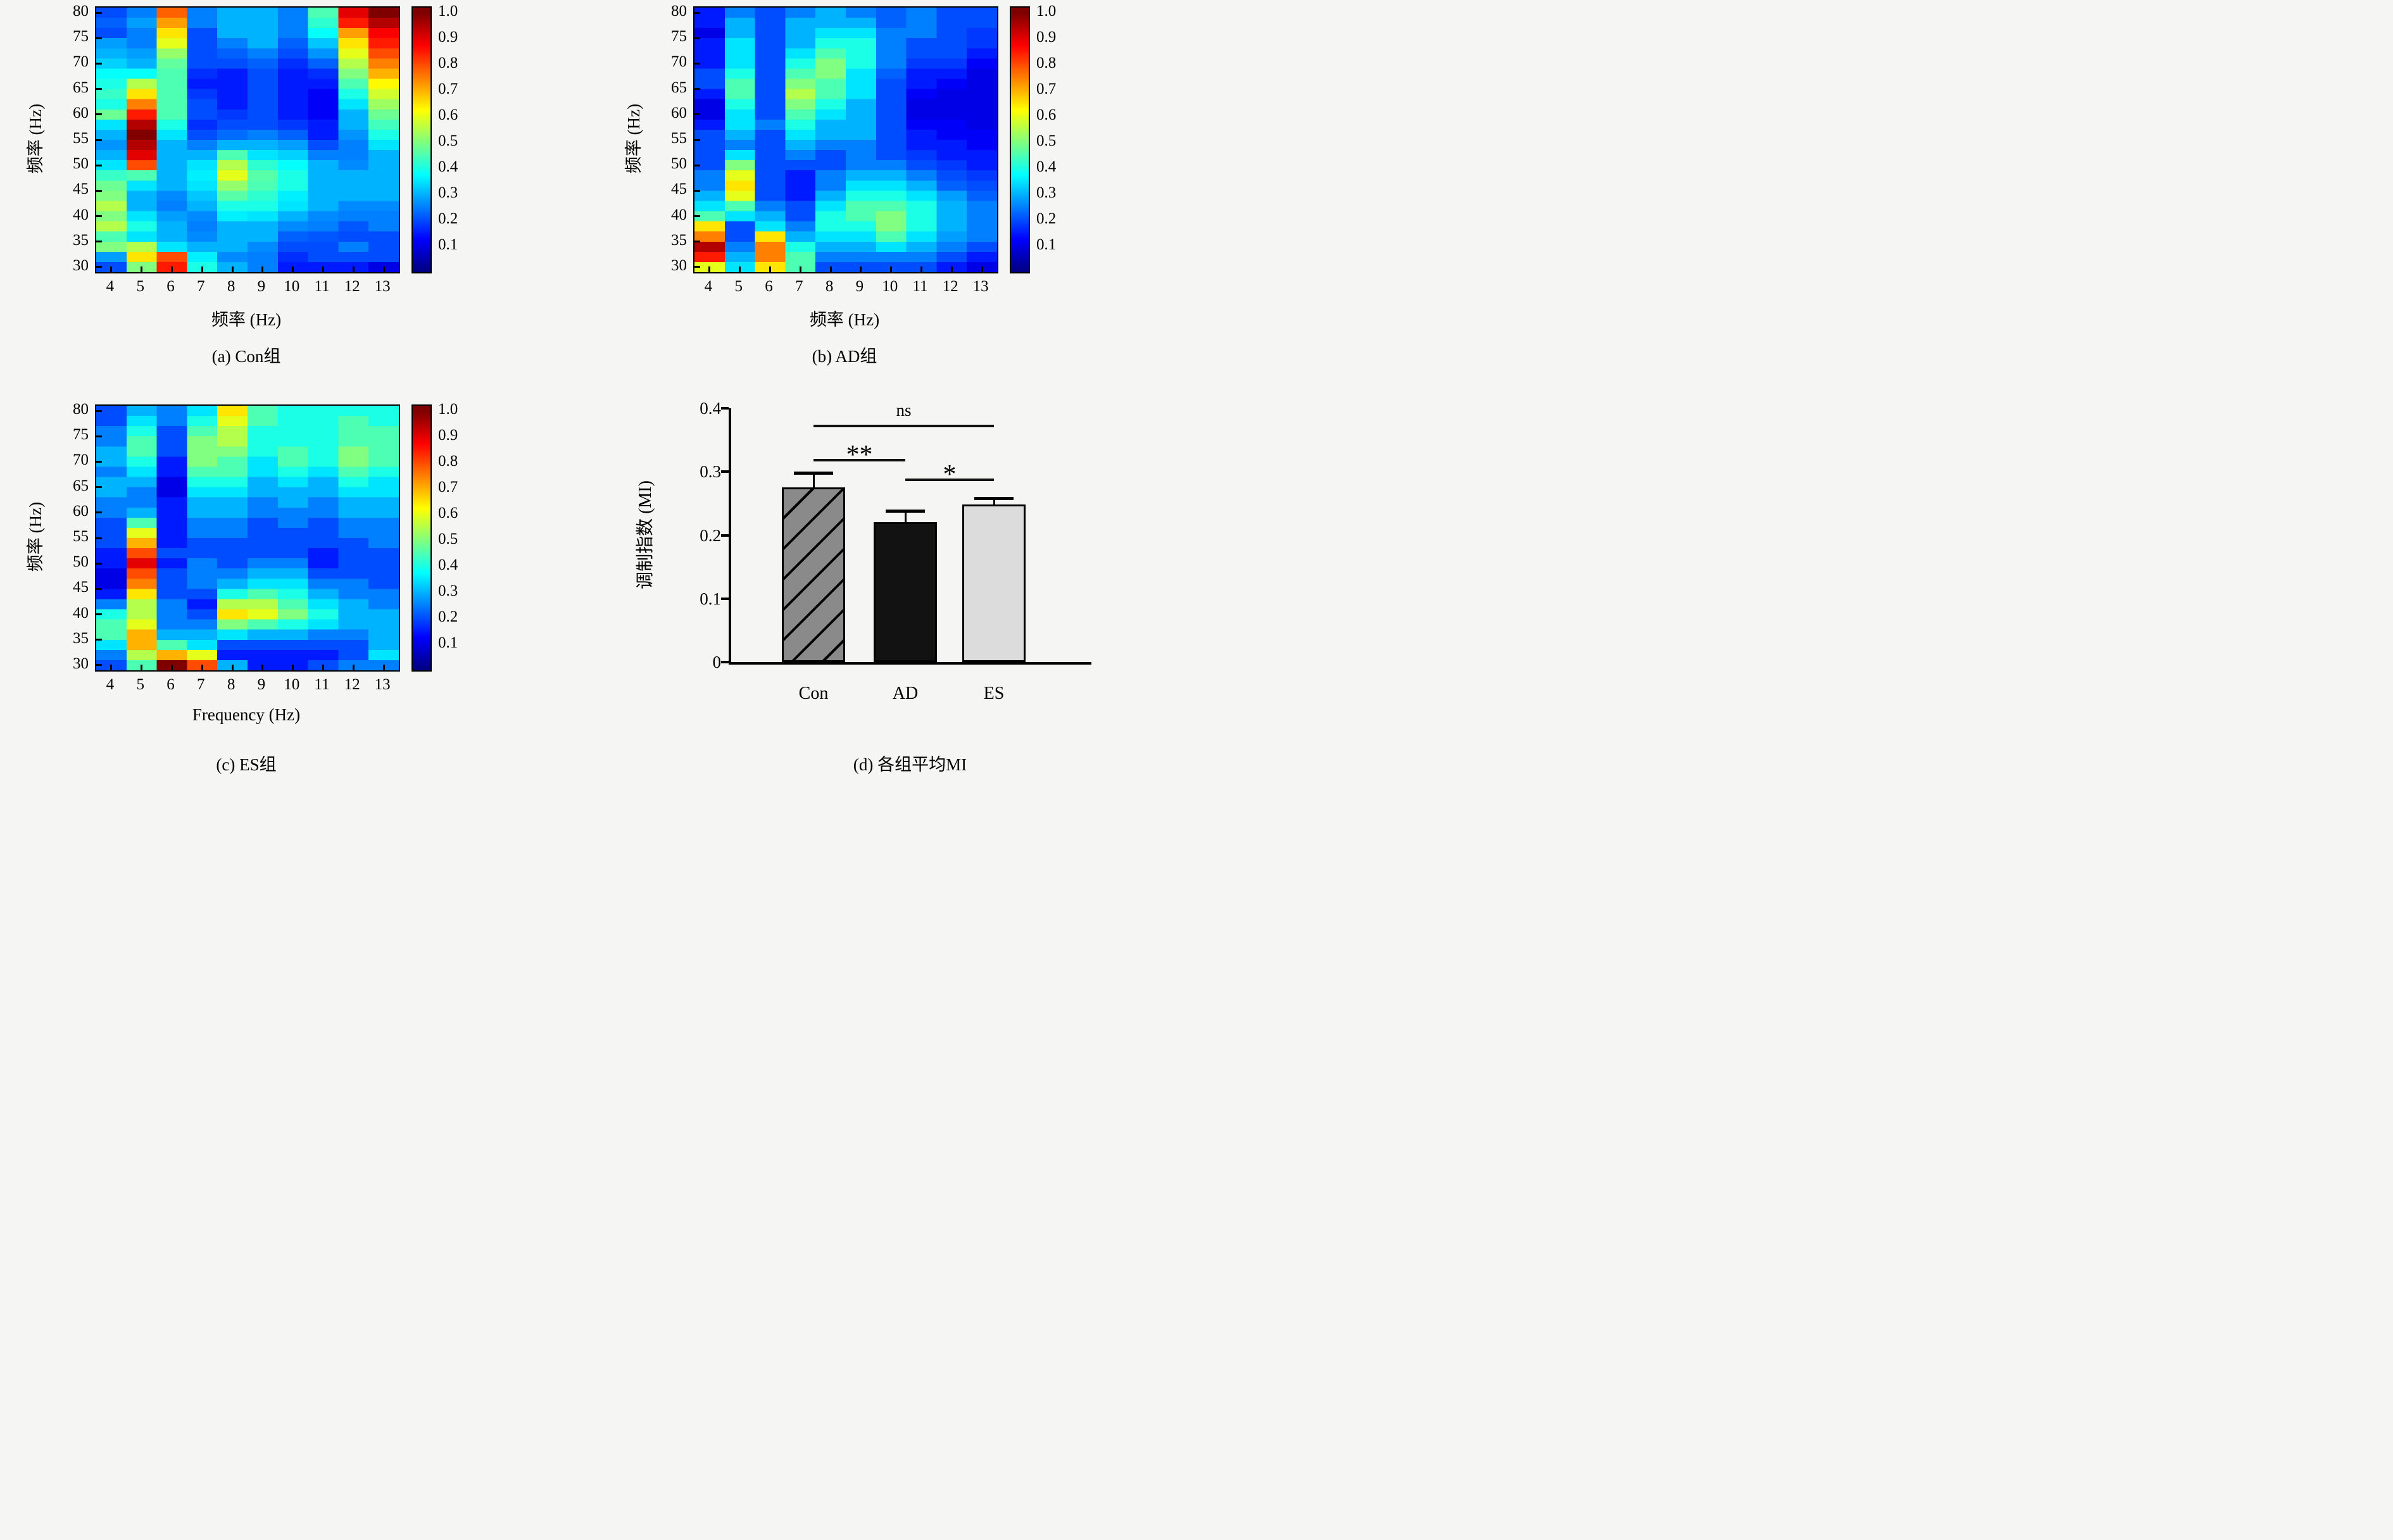  What do you see at coordinates (906, 592) in the screenshot?
I see `bar-ad` at bounding box center [906, 592].